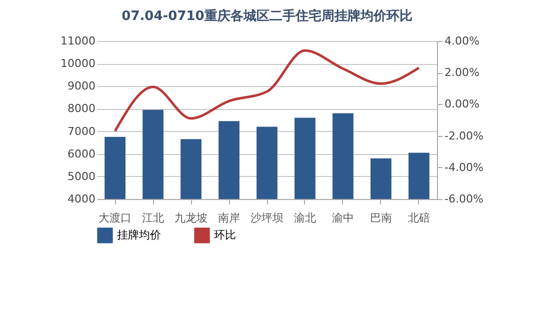  Describe the element at coordinates (267, 16) in the screenshot. I see `chart-title: 07.04-0710重庆各城区二手住宅周挂牌均价环比` at that location.